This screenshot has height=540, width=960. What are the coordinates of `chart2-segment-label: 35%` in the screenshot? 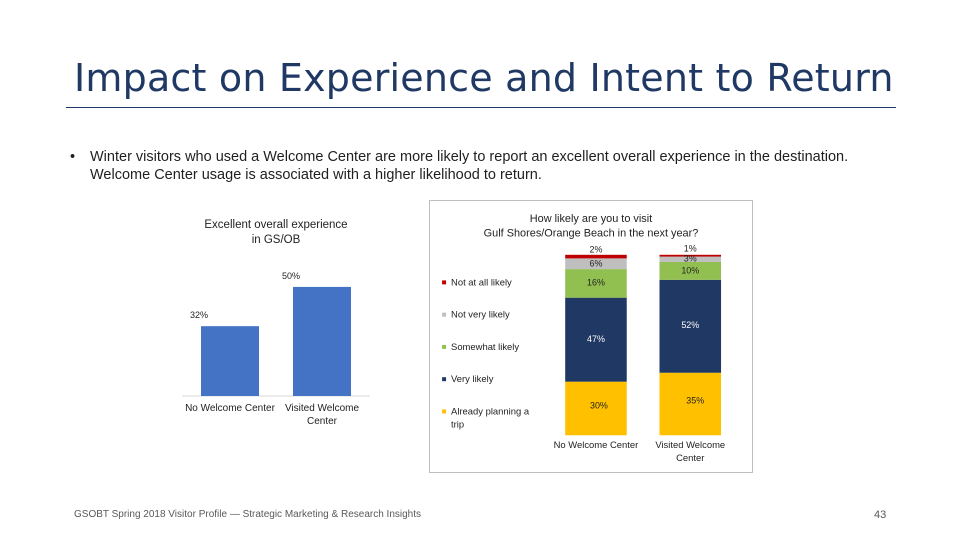 It's located at (695, 401).